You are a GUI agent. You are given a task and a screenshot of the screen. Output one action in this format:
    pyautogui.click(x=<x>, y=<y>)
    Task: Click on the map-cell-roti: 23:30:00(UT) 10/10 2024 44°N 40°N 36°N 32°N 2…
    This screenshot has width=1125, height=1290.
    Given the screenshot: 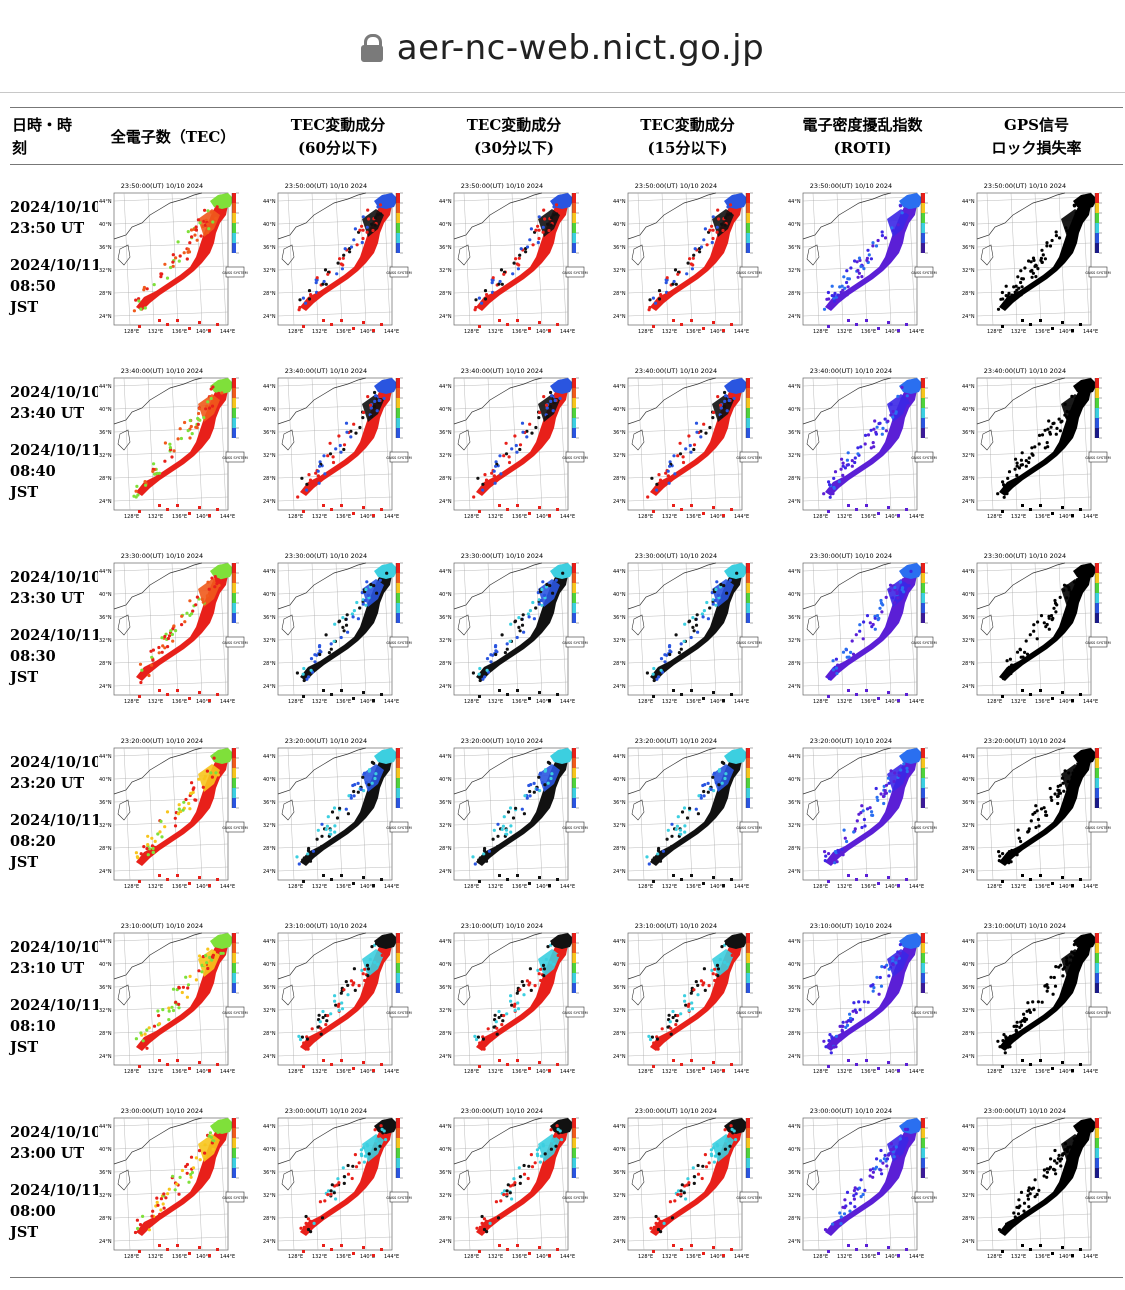 What is the action you would take?
    pyautogui.click(x=862, y=627)
    